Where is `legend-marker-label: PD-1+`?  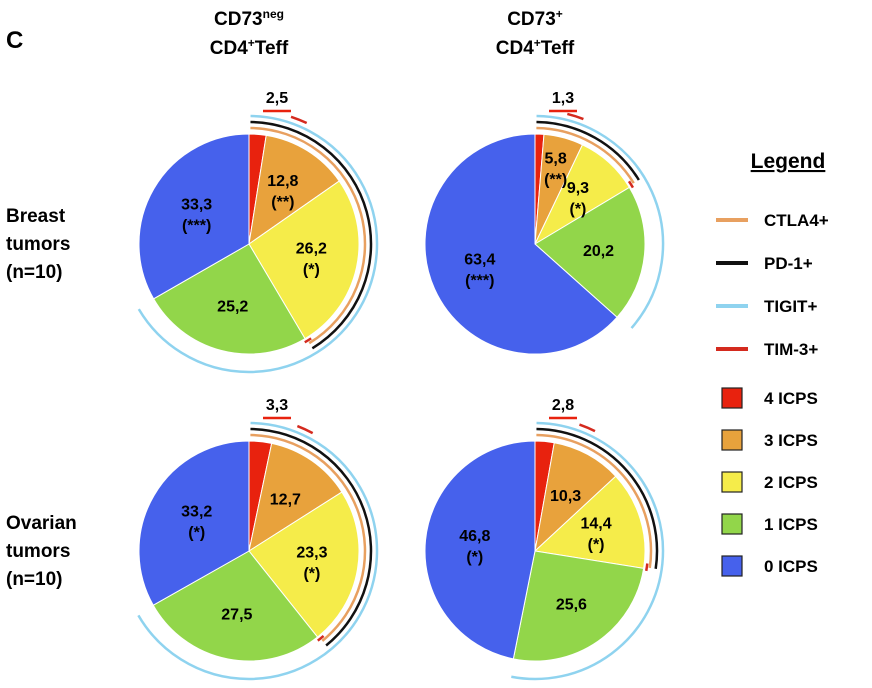
legend-marker-label: PD-1+ is located at coordinates (788, 263).